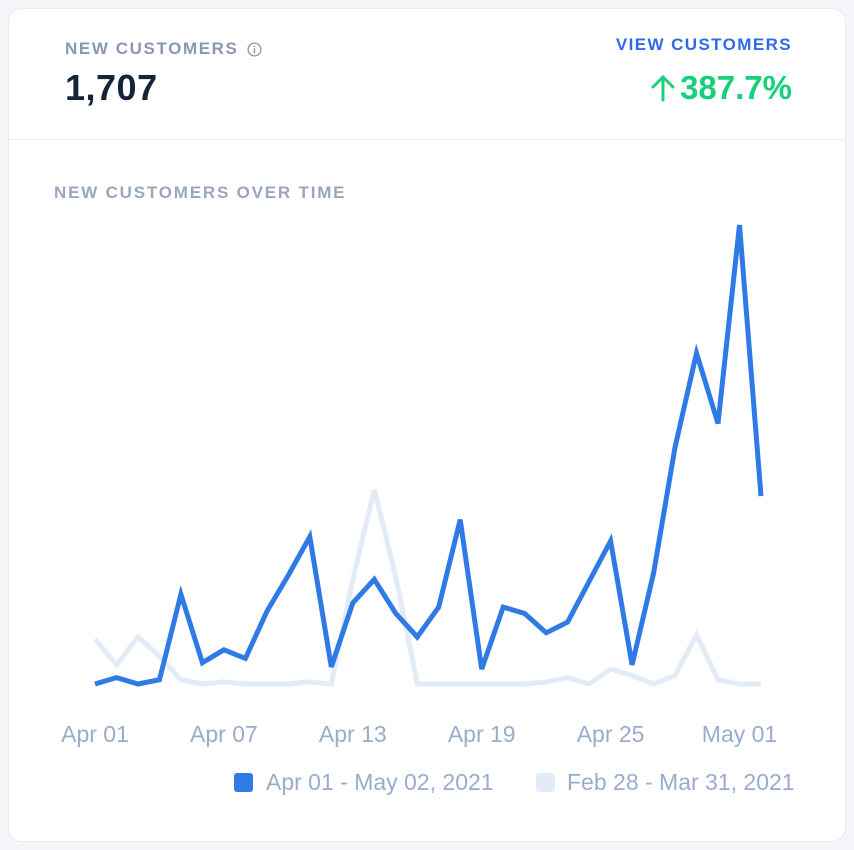 Image resolution: width=854 pixels, height=850 pixels. Describe the element at coordinates (200, 192) in the screenshot. I see `chart-title: NEW CUSTOMERS OVER TIME` at that location.